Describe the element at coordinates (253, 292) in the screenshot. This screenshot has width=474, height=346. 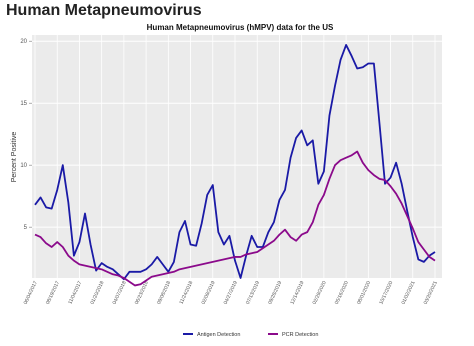
I see `x-tick-label: 07/13/2019` at that location.